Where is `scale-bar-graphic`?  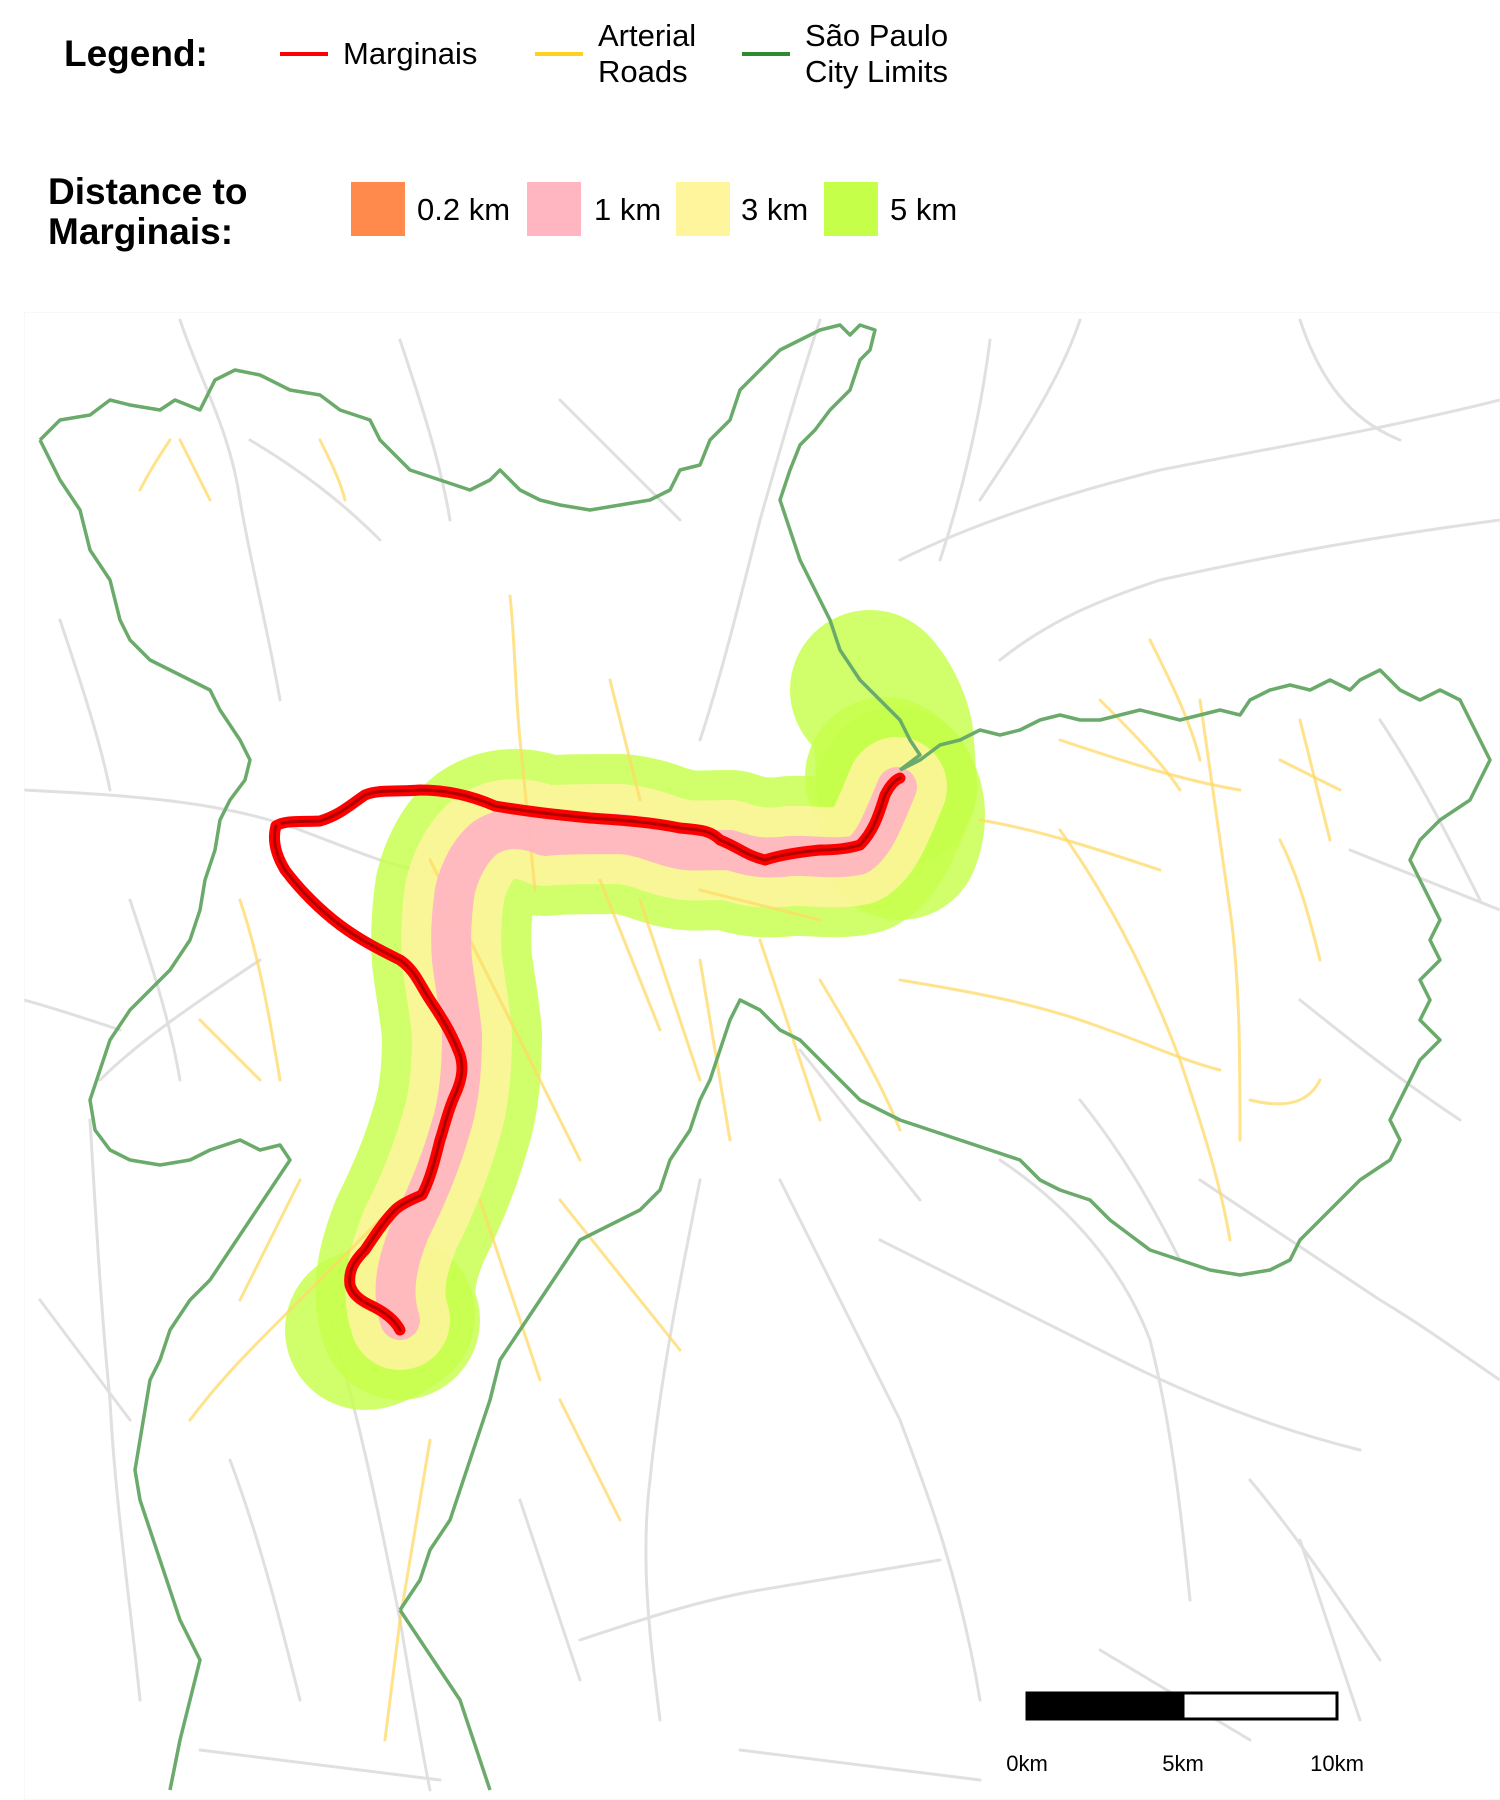 scale-bar-graphic is located at coordinates (1182, 1706).